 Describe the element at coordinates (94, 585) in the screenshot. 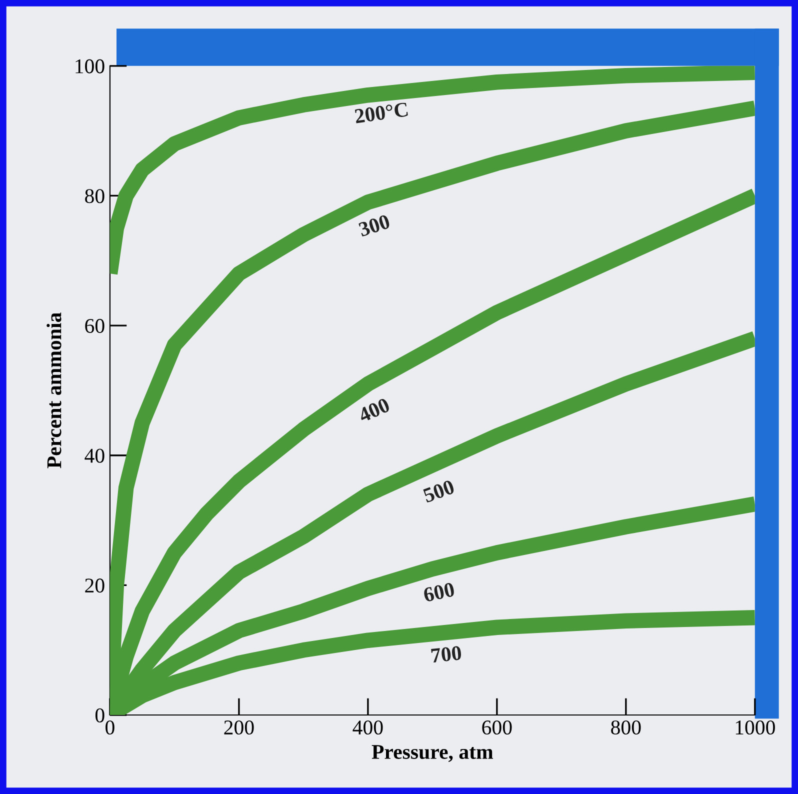

I see `y-tick-label: 20` at that location.